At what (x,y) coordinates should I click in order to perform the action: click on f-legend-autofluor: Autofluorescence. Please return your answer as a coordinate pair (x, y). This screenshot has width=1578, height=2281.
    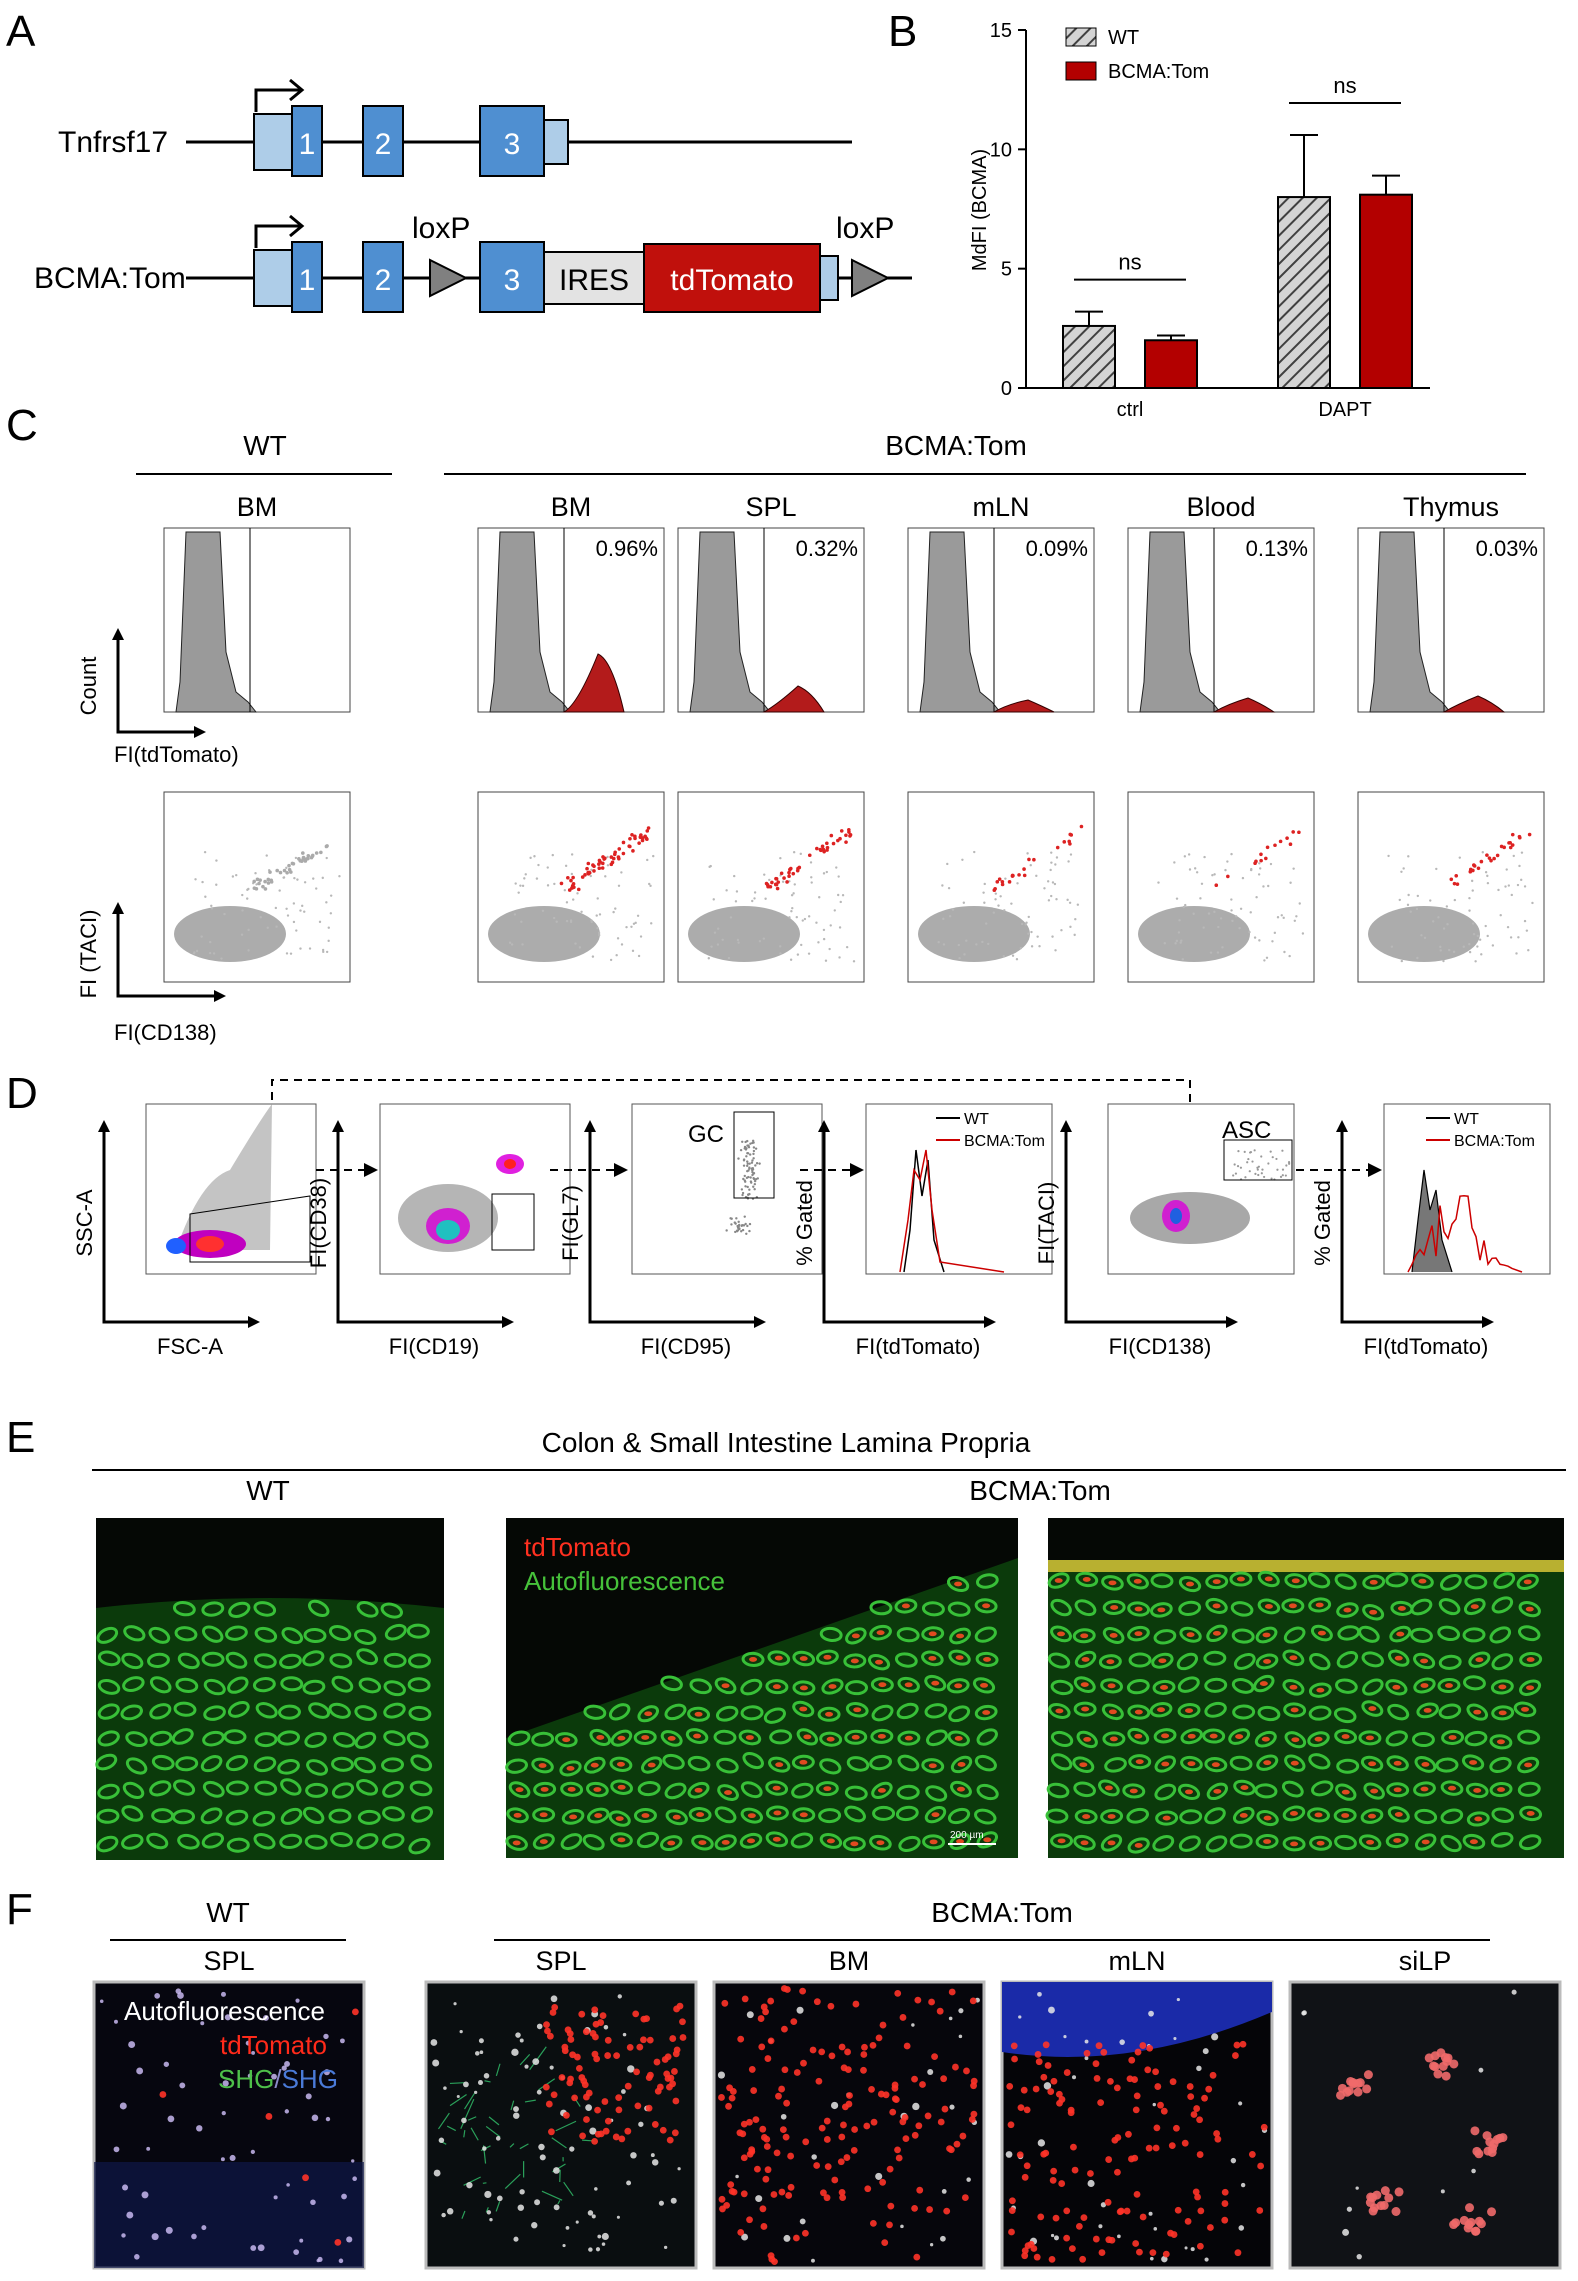
    Looking at the image, I should click on (224, 2011).